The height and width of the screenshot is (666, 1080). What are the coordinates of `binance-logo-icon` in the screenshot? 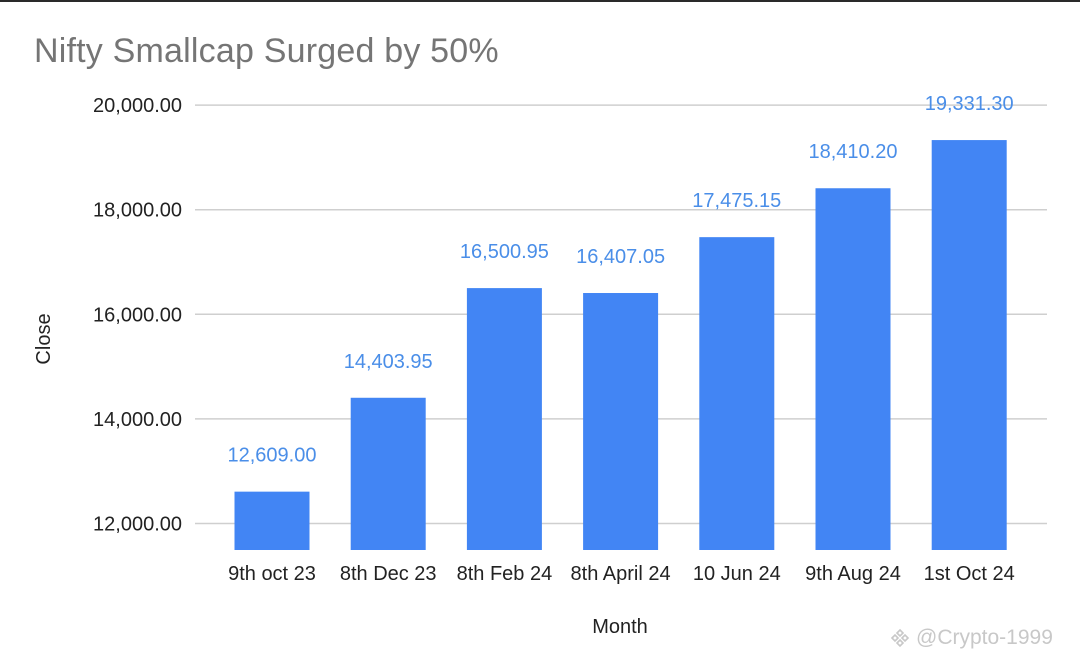 It's located at (900, 638).